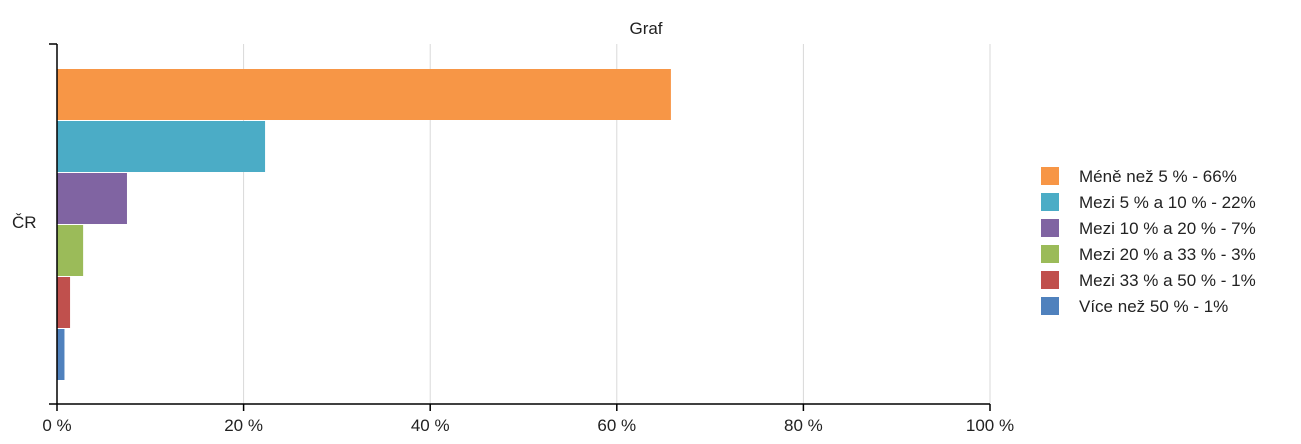  What do you see at coordinates (616, 425) in the screenshot?
I see `x-tick-label-60: 60 %` at bounding box center [616, 425].